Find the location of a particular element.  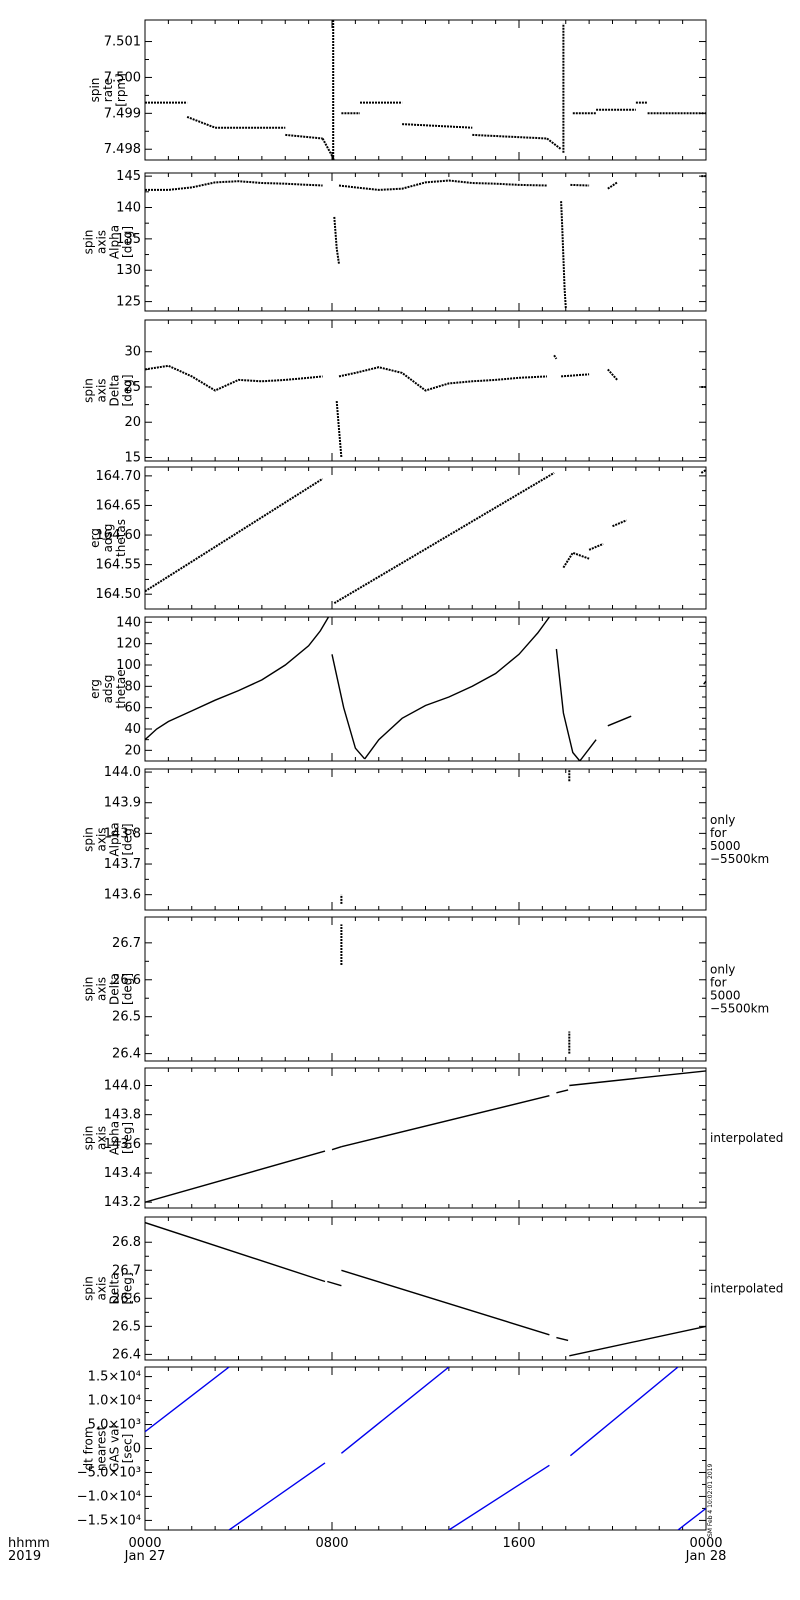

y-tick-label: 15 is located at coordinates (132, 457).